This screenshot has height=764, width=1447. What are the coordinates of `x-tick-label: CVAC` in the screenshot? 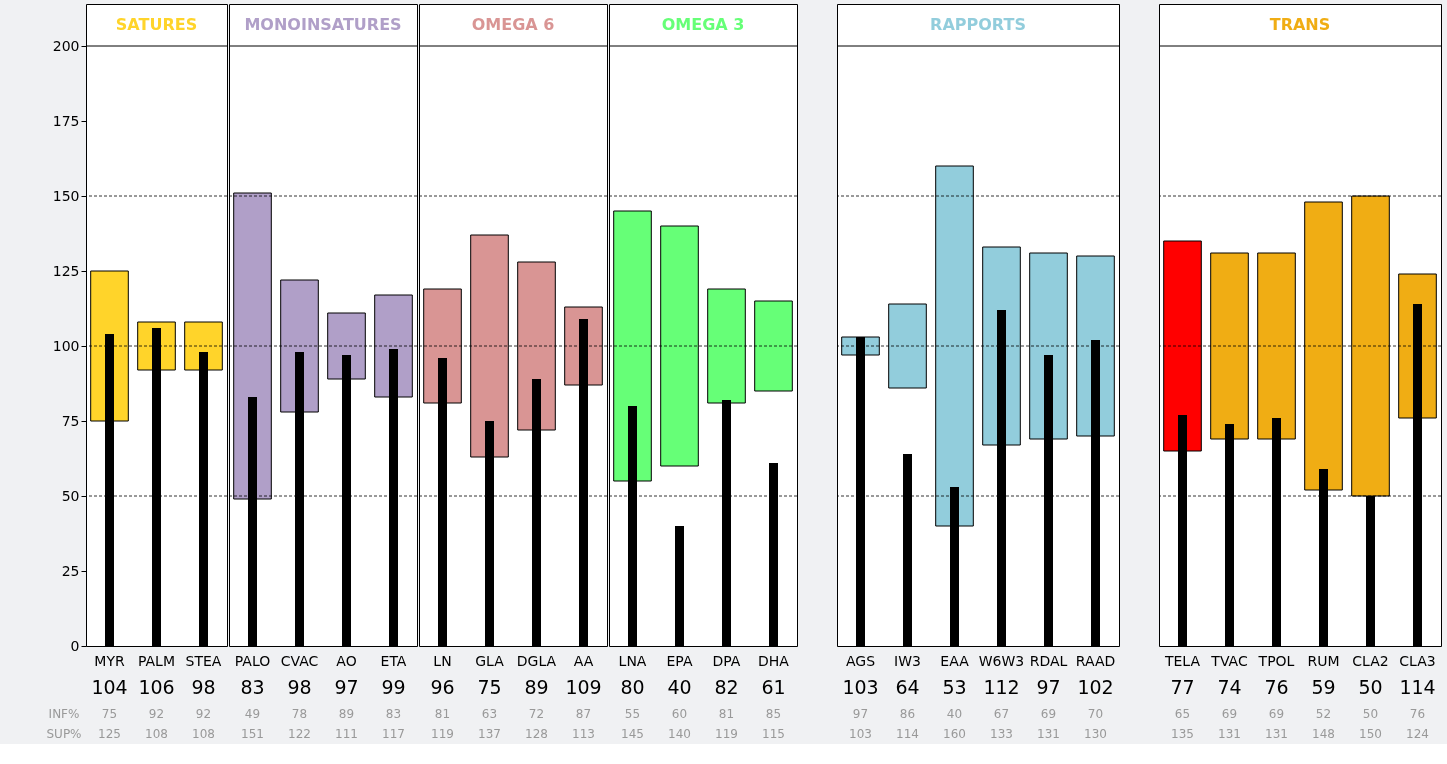 It's located at (299, 660).